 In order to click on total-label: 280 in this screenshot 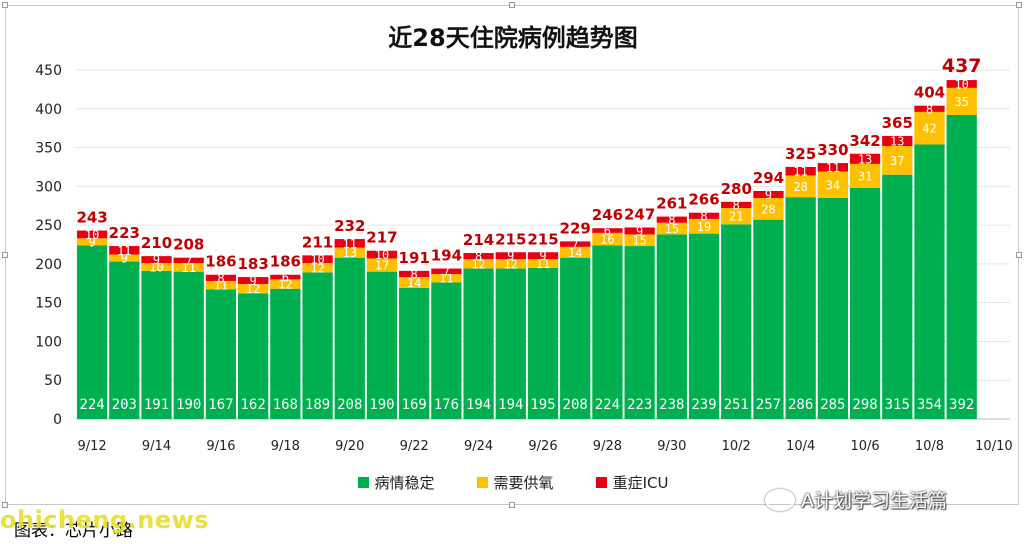, I will do `click(736, 189)`.